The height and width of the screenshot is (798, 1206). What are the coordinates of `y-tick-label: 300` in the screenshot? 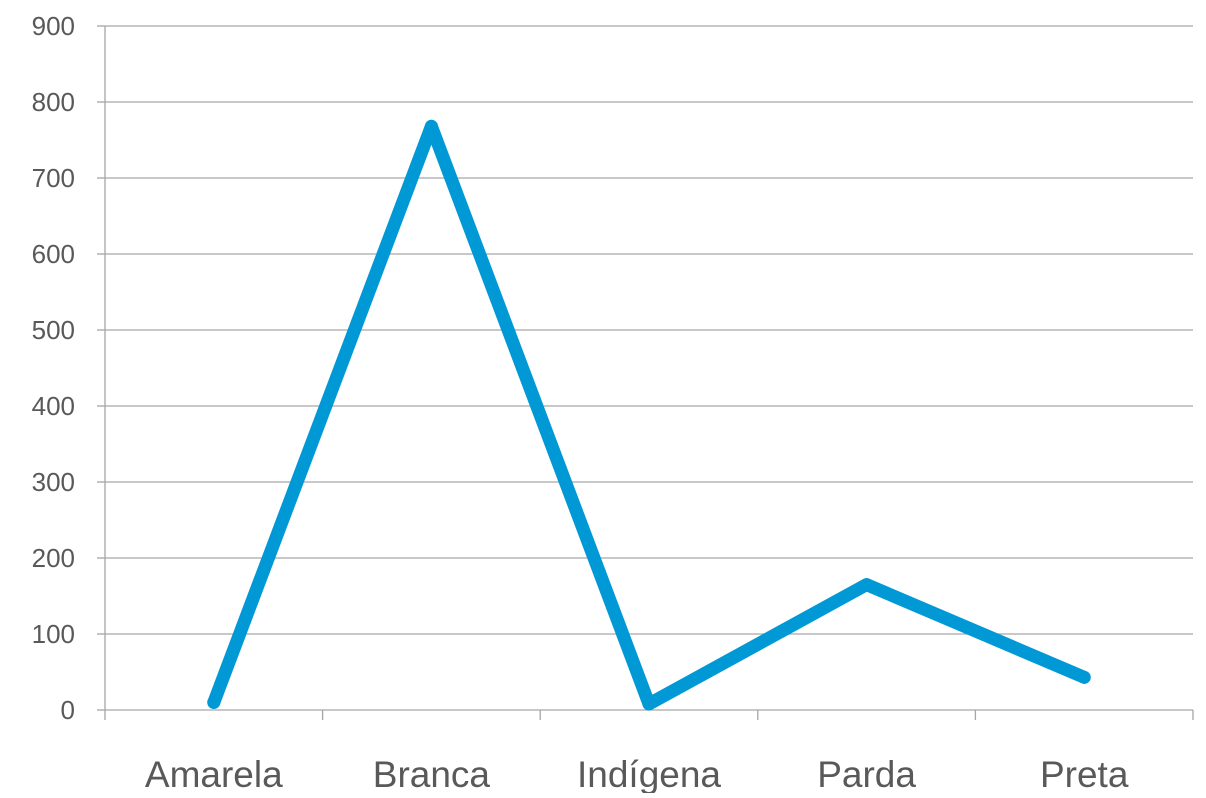 It's located at (53, 482).